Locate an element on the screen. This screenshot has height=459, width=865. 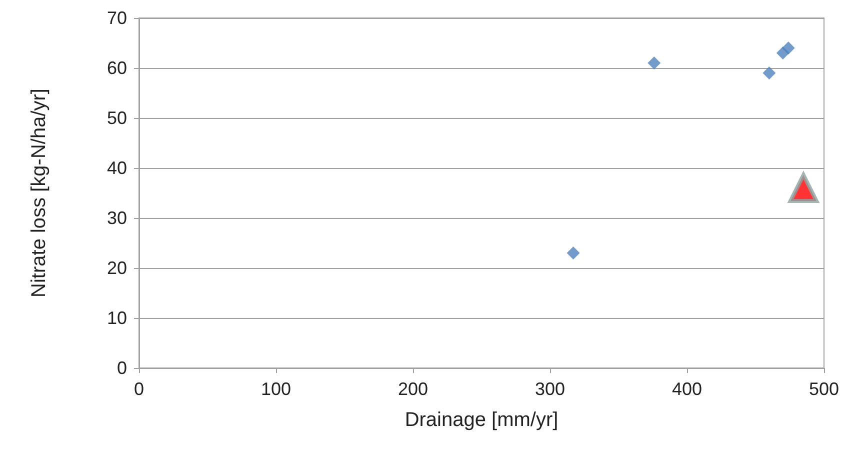
x-axis-title: Drainage [mm/yr] is located at coordinates (481, 420).